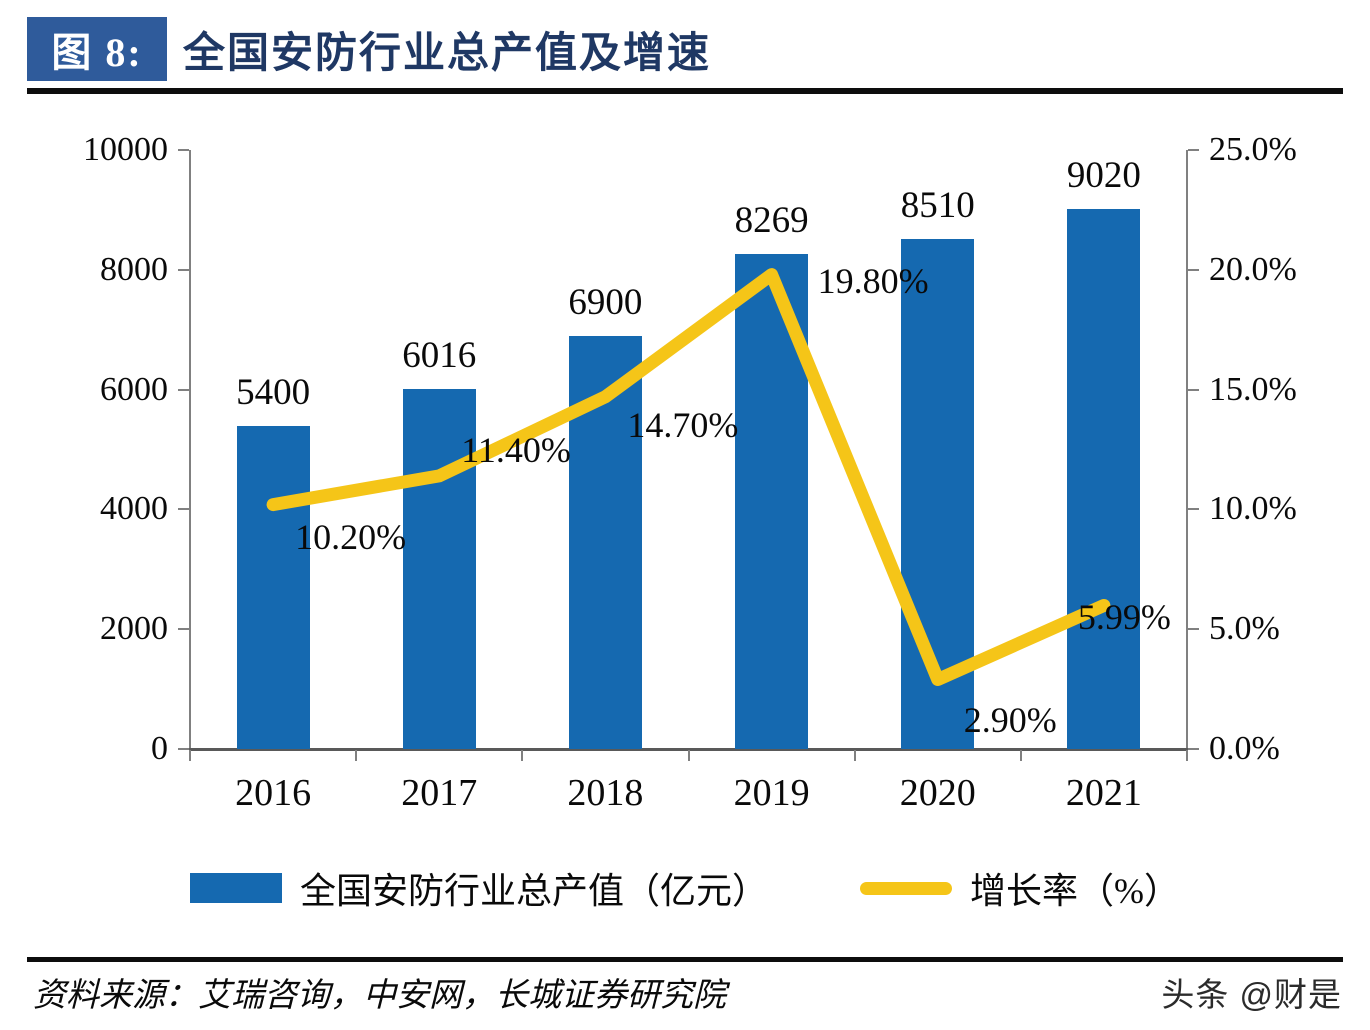 The width and height of the screenshot is (1370, 1030). I want to click on legend-item-total-output: 全国安防行业总产值（亿元）, so click(478, 888).